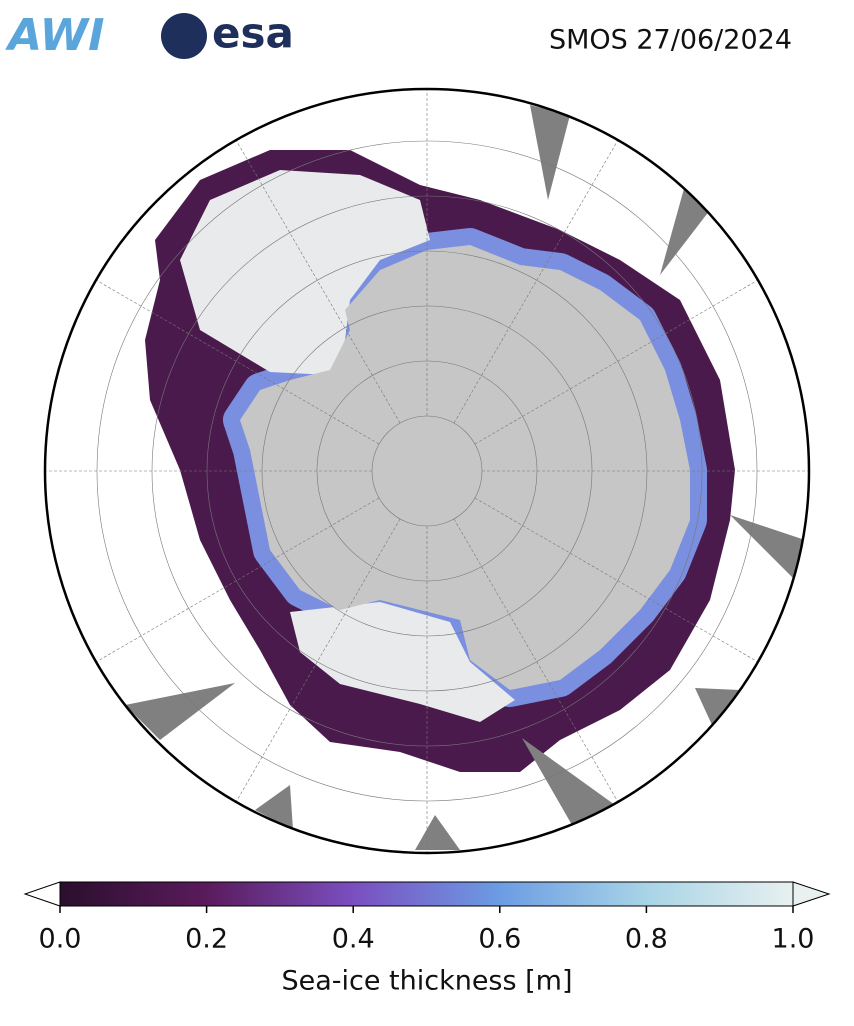 Image resolution: width=854 pixels, height=1026 pixels. What do you see at coordinates (426, 894) in the screenshot?
I see `colorbar` at bounding box center [426, 894].